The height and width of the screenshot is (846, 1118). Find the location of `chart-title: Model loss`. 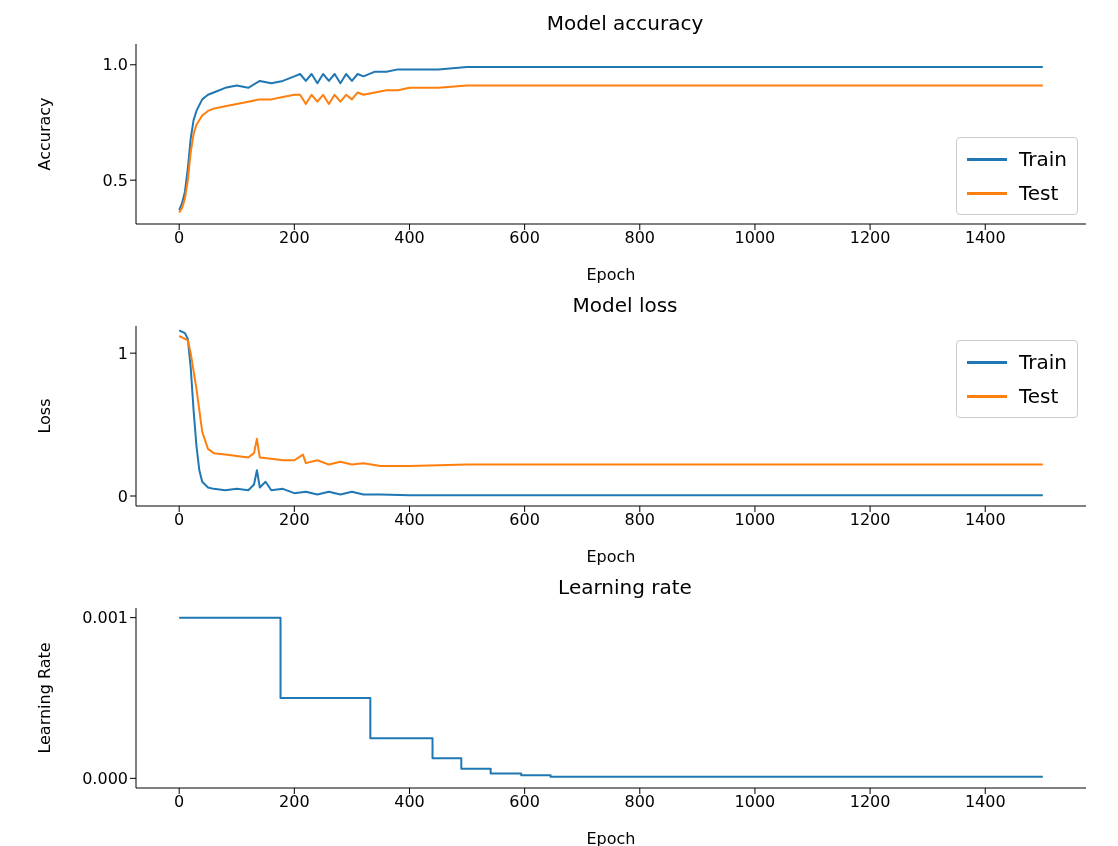

chart-title: Model loss is located at coordinates (625, 305).